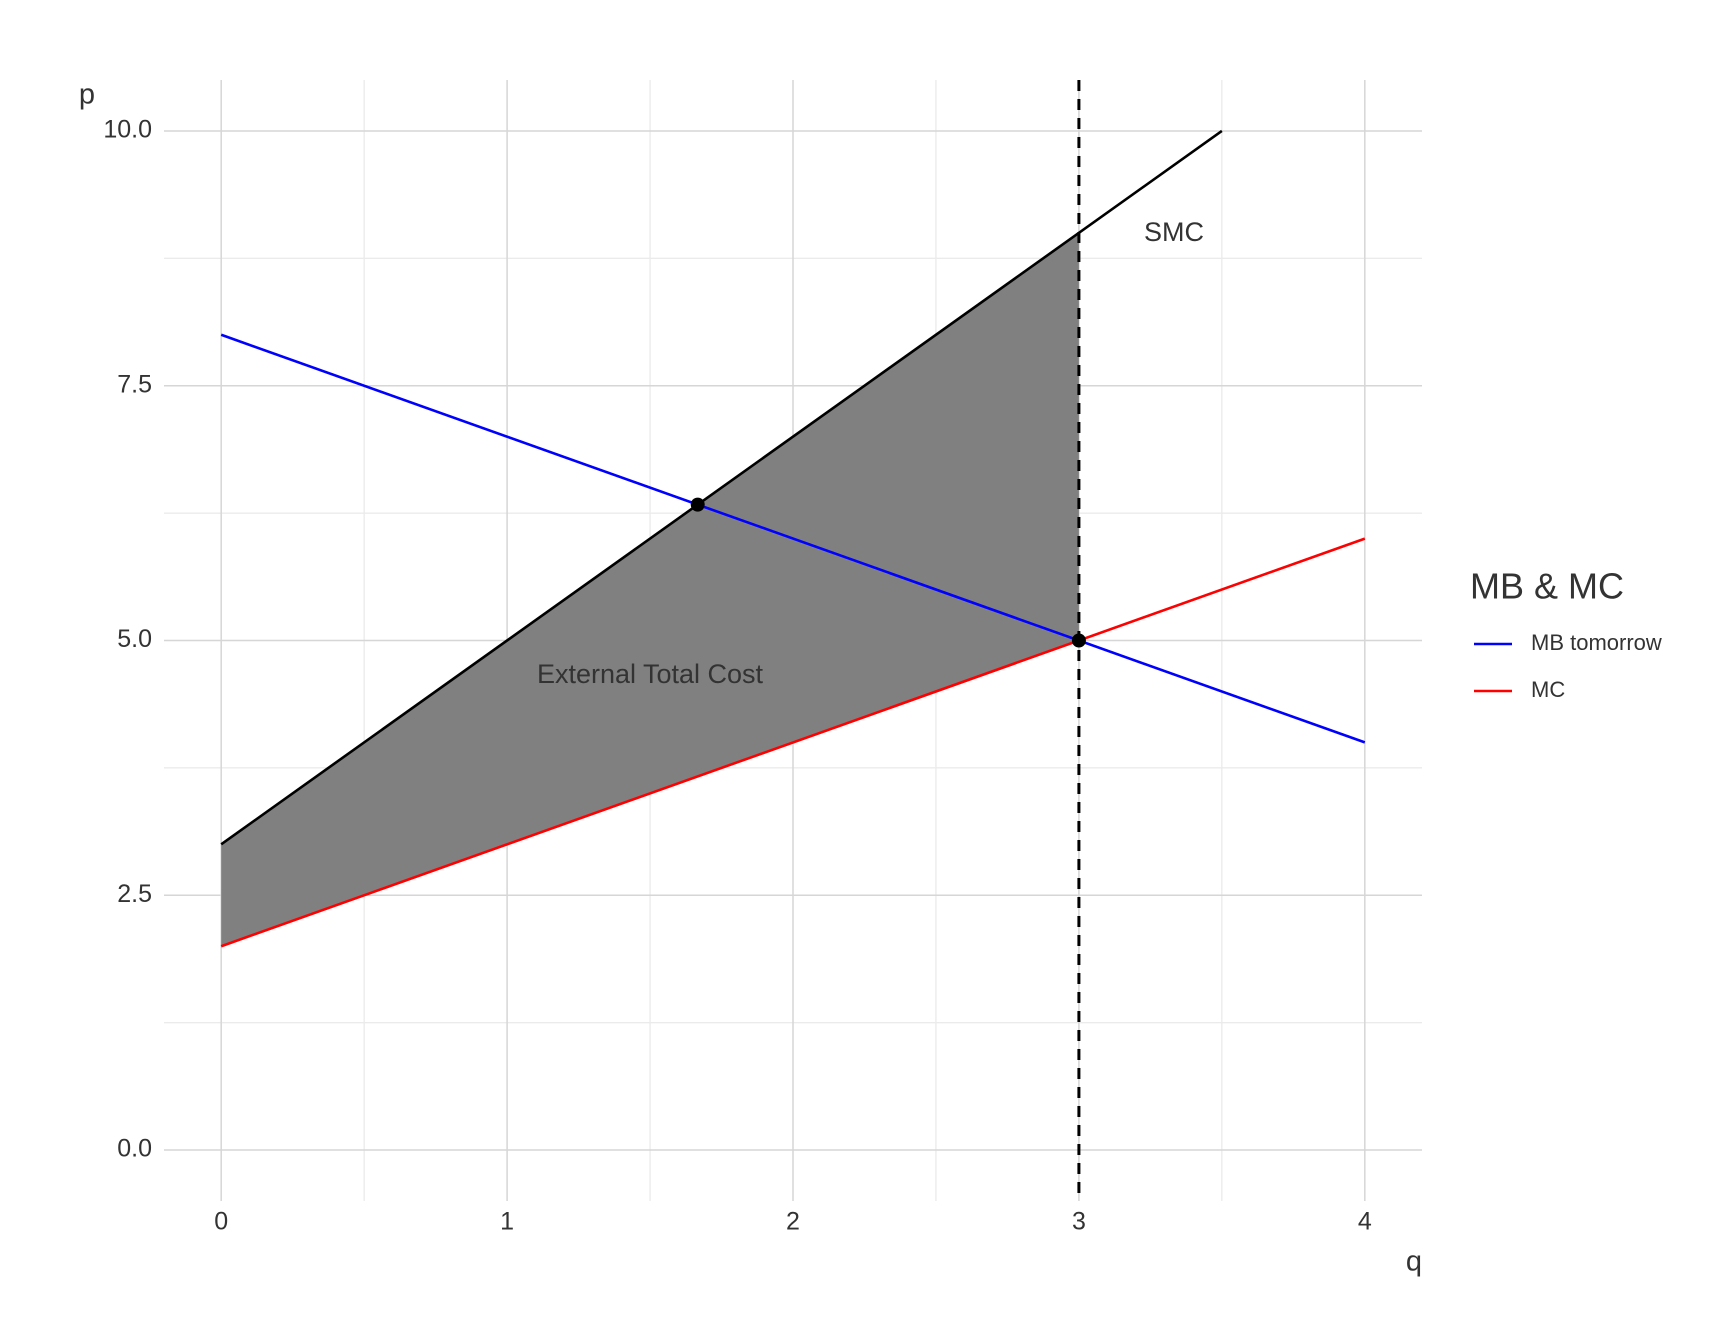 This screenshot has width=1728, height=1344. I want to click on x-tick-label: 4, so click(1365, 1222).